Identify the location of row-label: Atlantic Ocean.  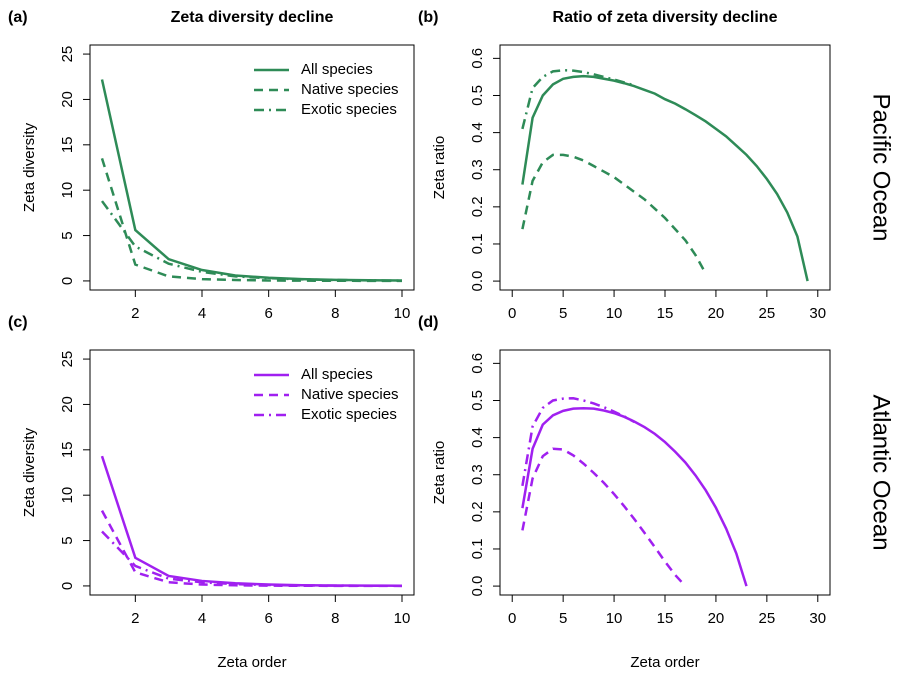
(881, 472).